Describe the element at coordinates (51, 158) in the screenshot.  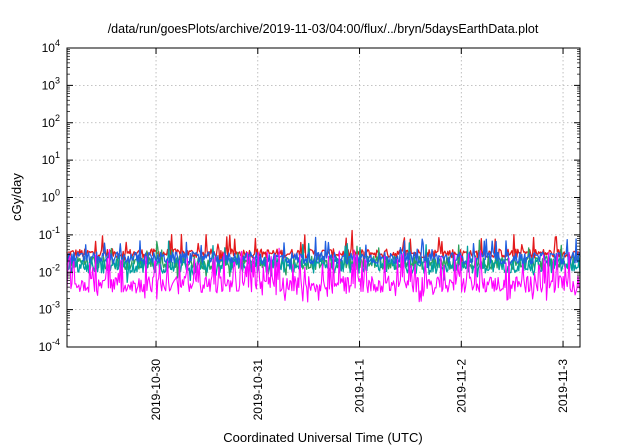
I see `y-tick-label: 10¹` at that location.